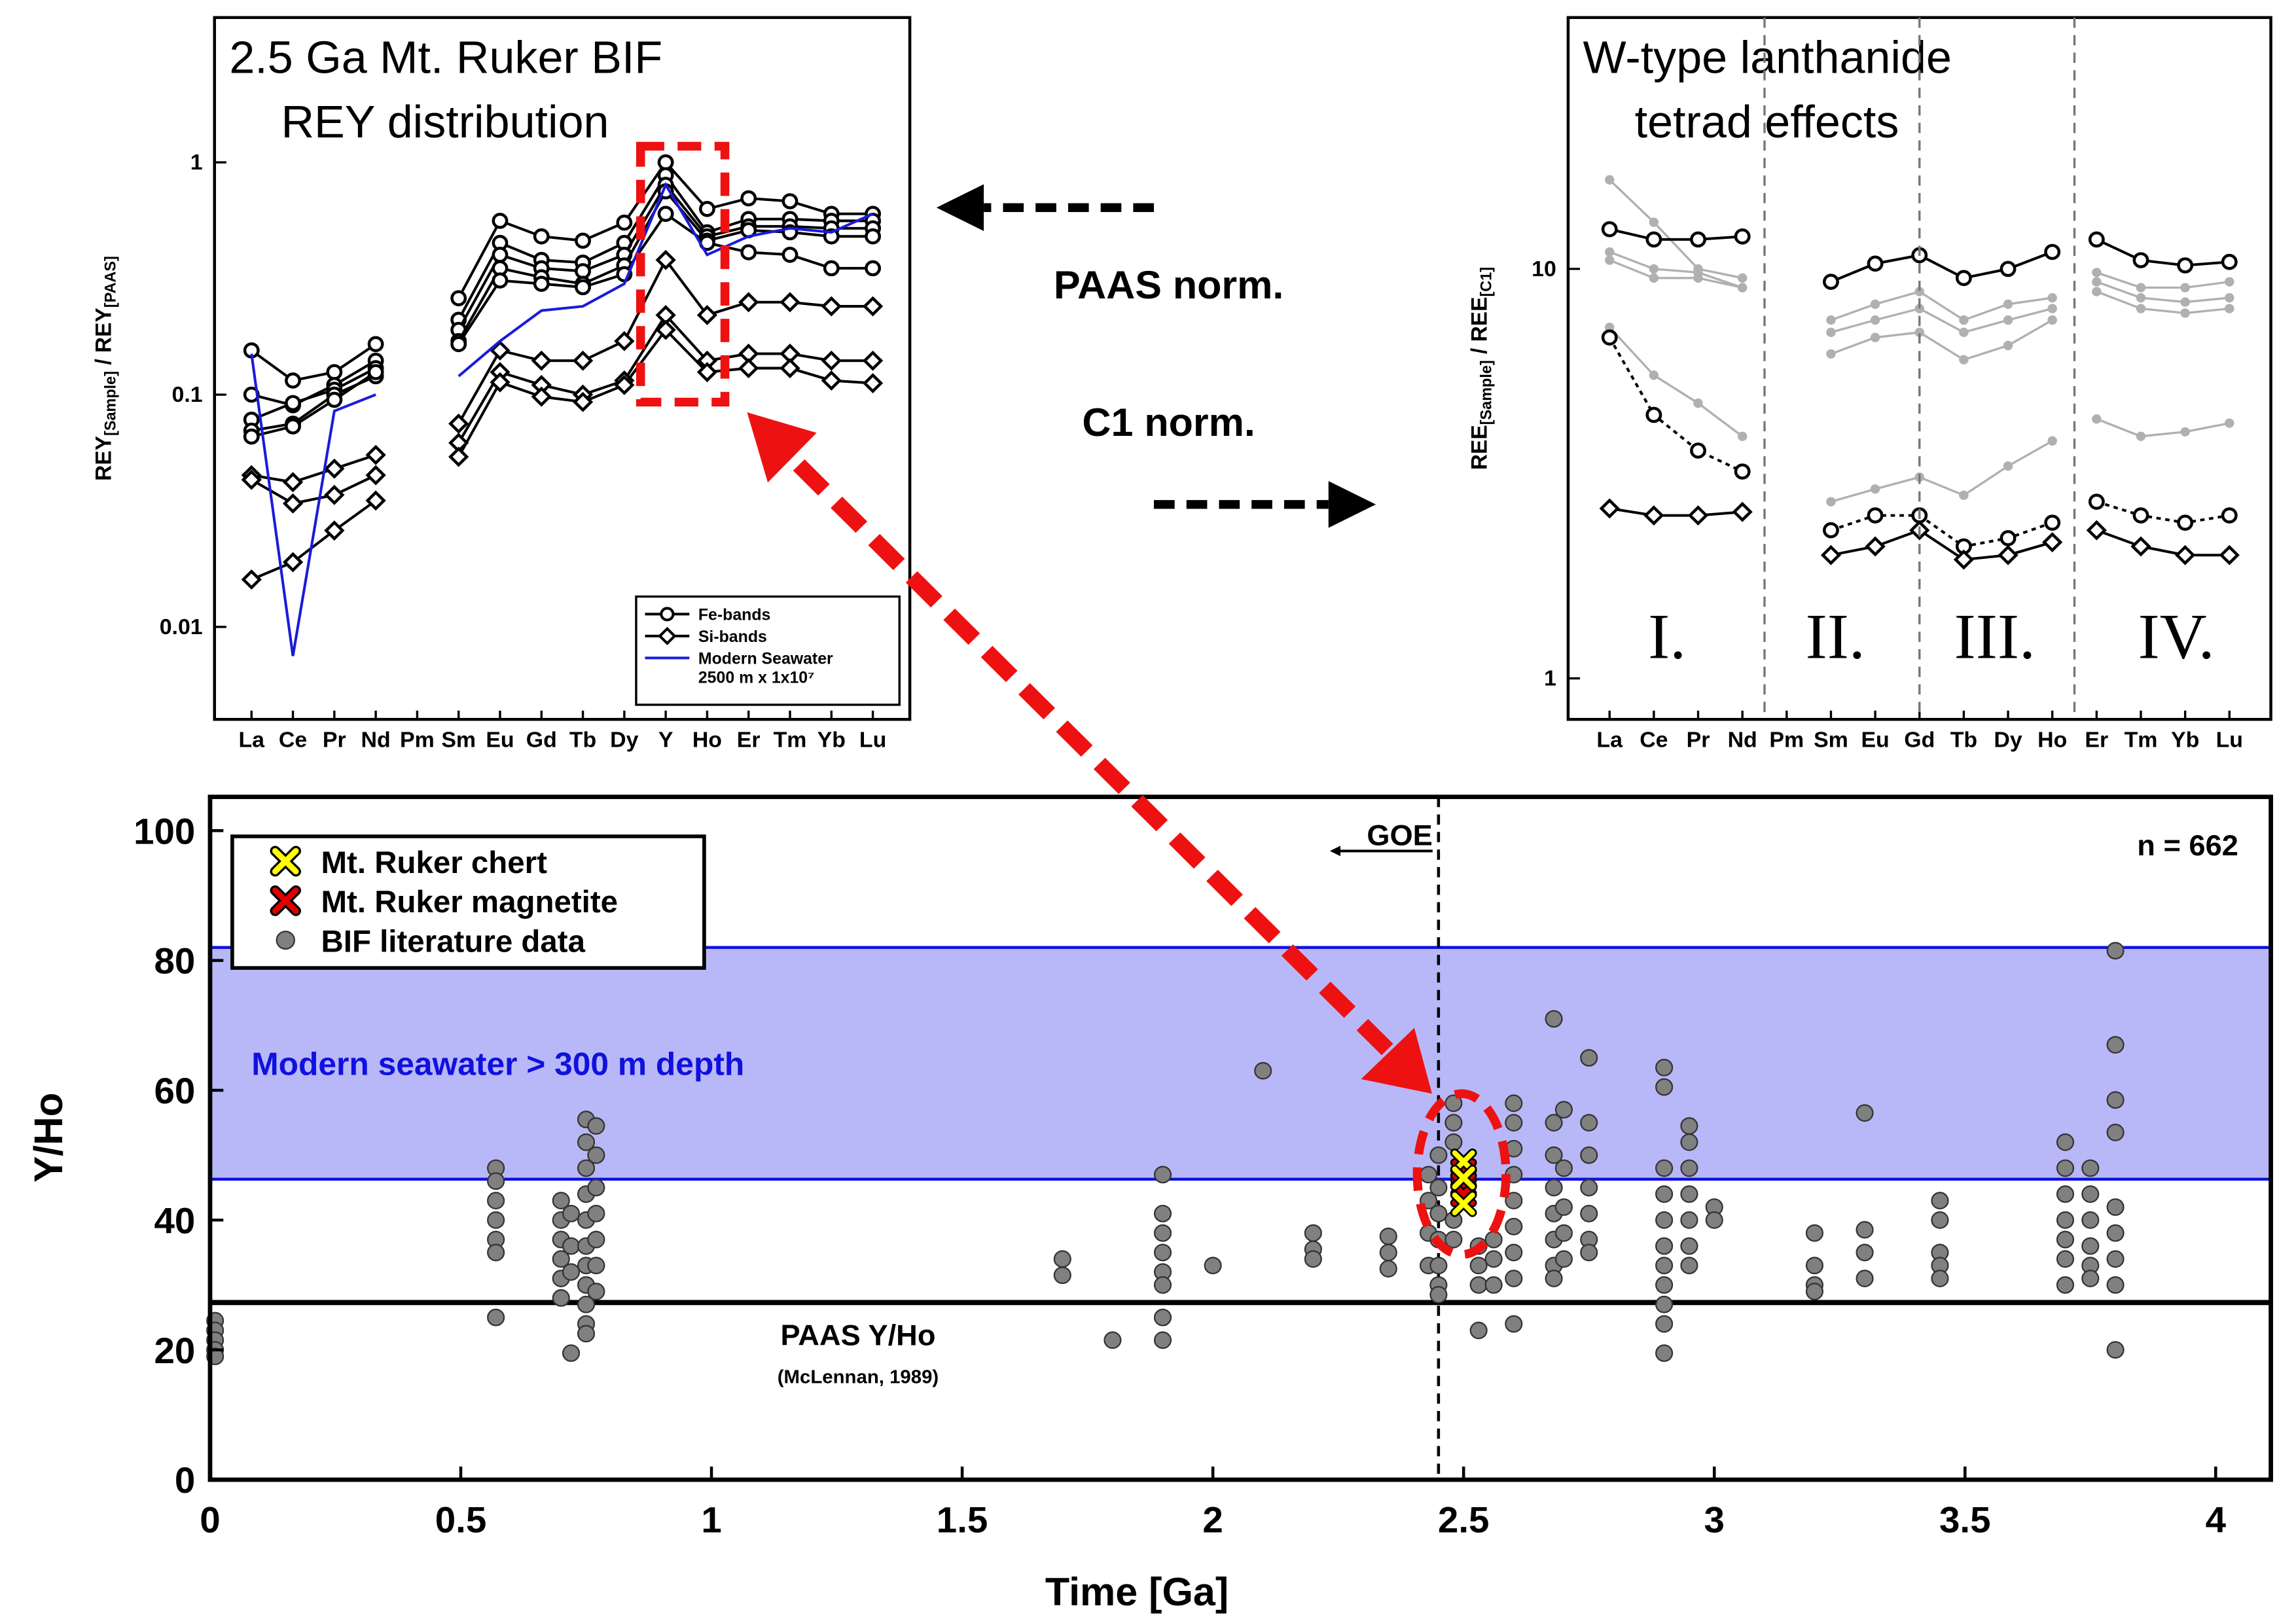 The width and height of the screenshot is (2296, 1623). What do you see at coordinates (858, 1377) in the screenshot?
I see `paas-note: (McLennan, 1989)` at bounding box center [858, 1377].